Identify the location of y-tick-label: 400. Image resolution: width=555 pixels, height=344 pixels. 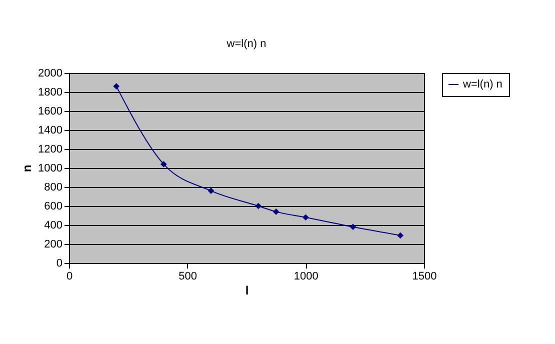
(53, 226).